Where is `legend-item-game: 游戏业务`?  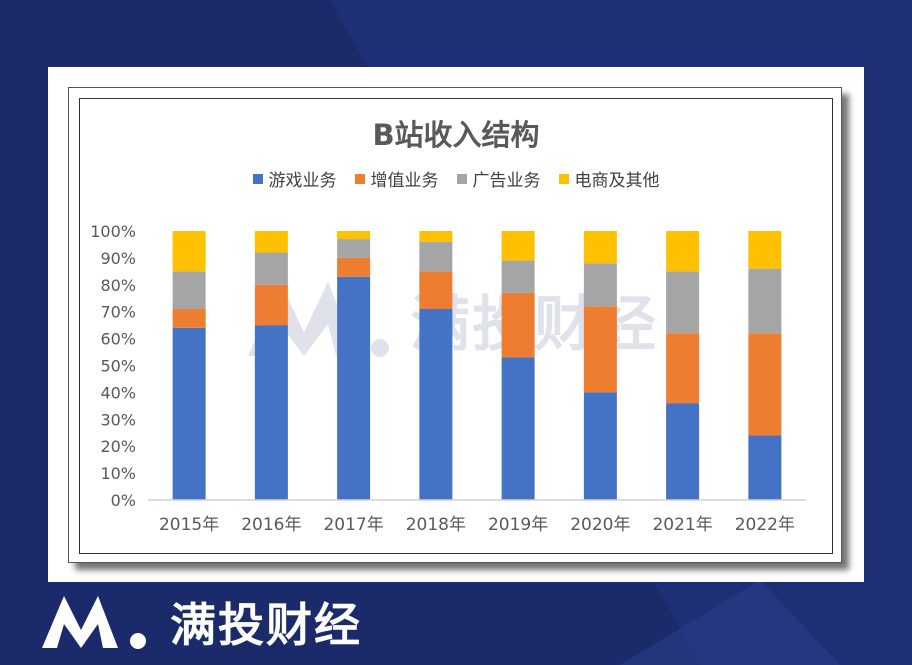 legend-item-game: 游戏业务 is located at coordinates (294, 178).